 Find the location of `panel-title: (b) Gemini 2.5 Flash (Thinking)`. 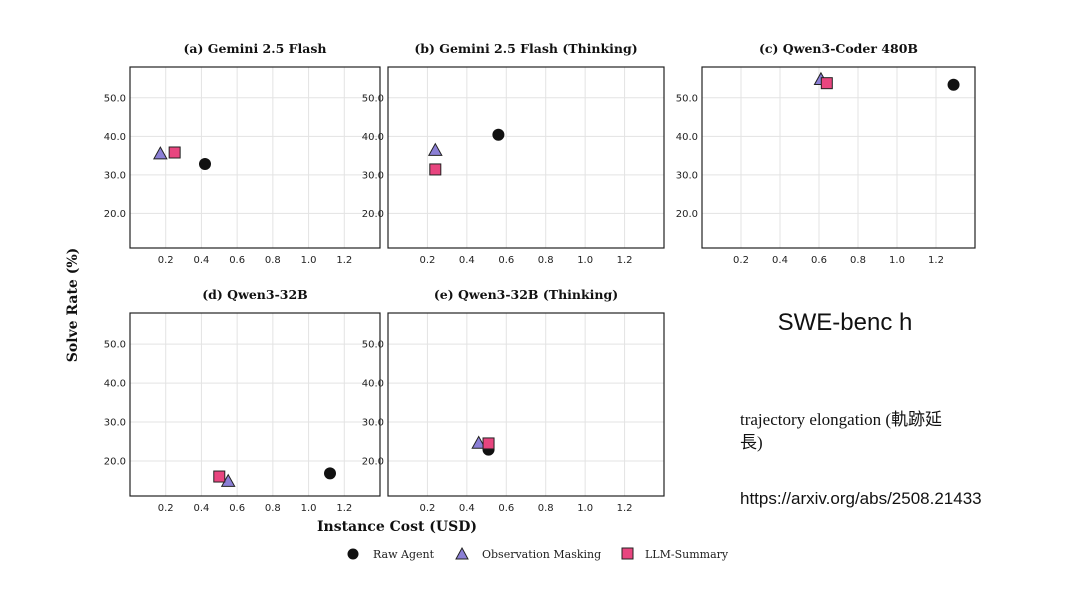

panel-title: (b) Gemini 2.5 Flash (Thinking) is located at coordinates (525, 48).